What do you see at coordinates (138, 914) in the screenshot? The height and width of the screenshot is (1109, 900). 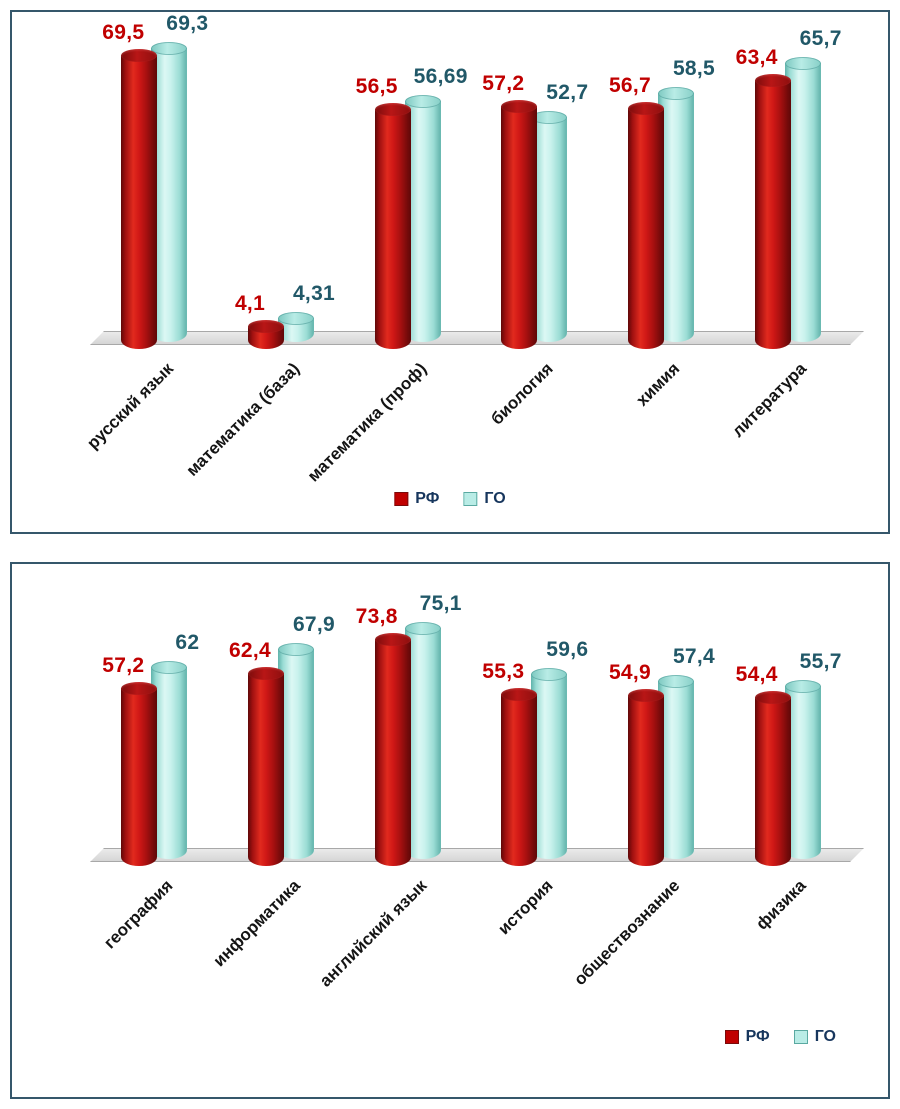 I see `category-label: география` at bounding box center [138, 914].